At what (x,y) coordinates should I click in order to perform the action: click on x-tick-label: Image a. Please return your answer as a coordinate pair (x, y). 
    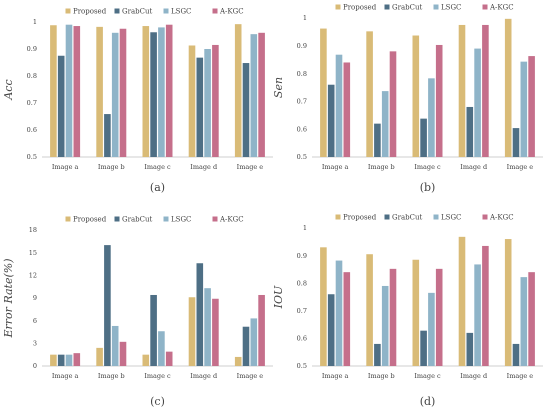
    Looking at the image, I should click on (335, 167).